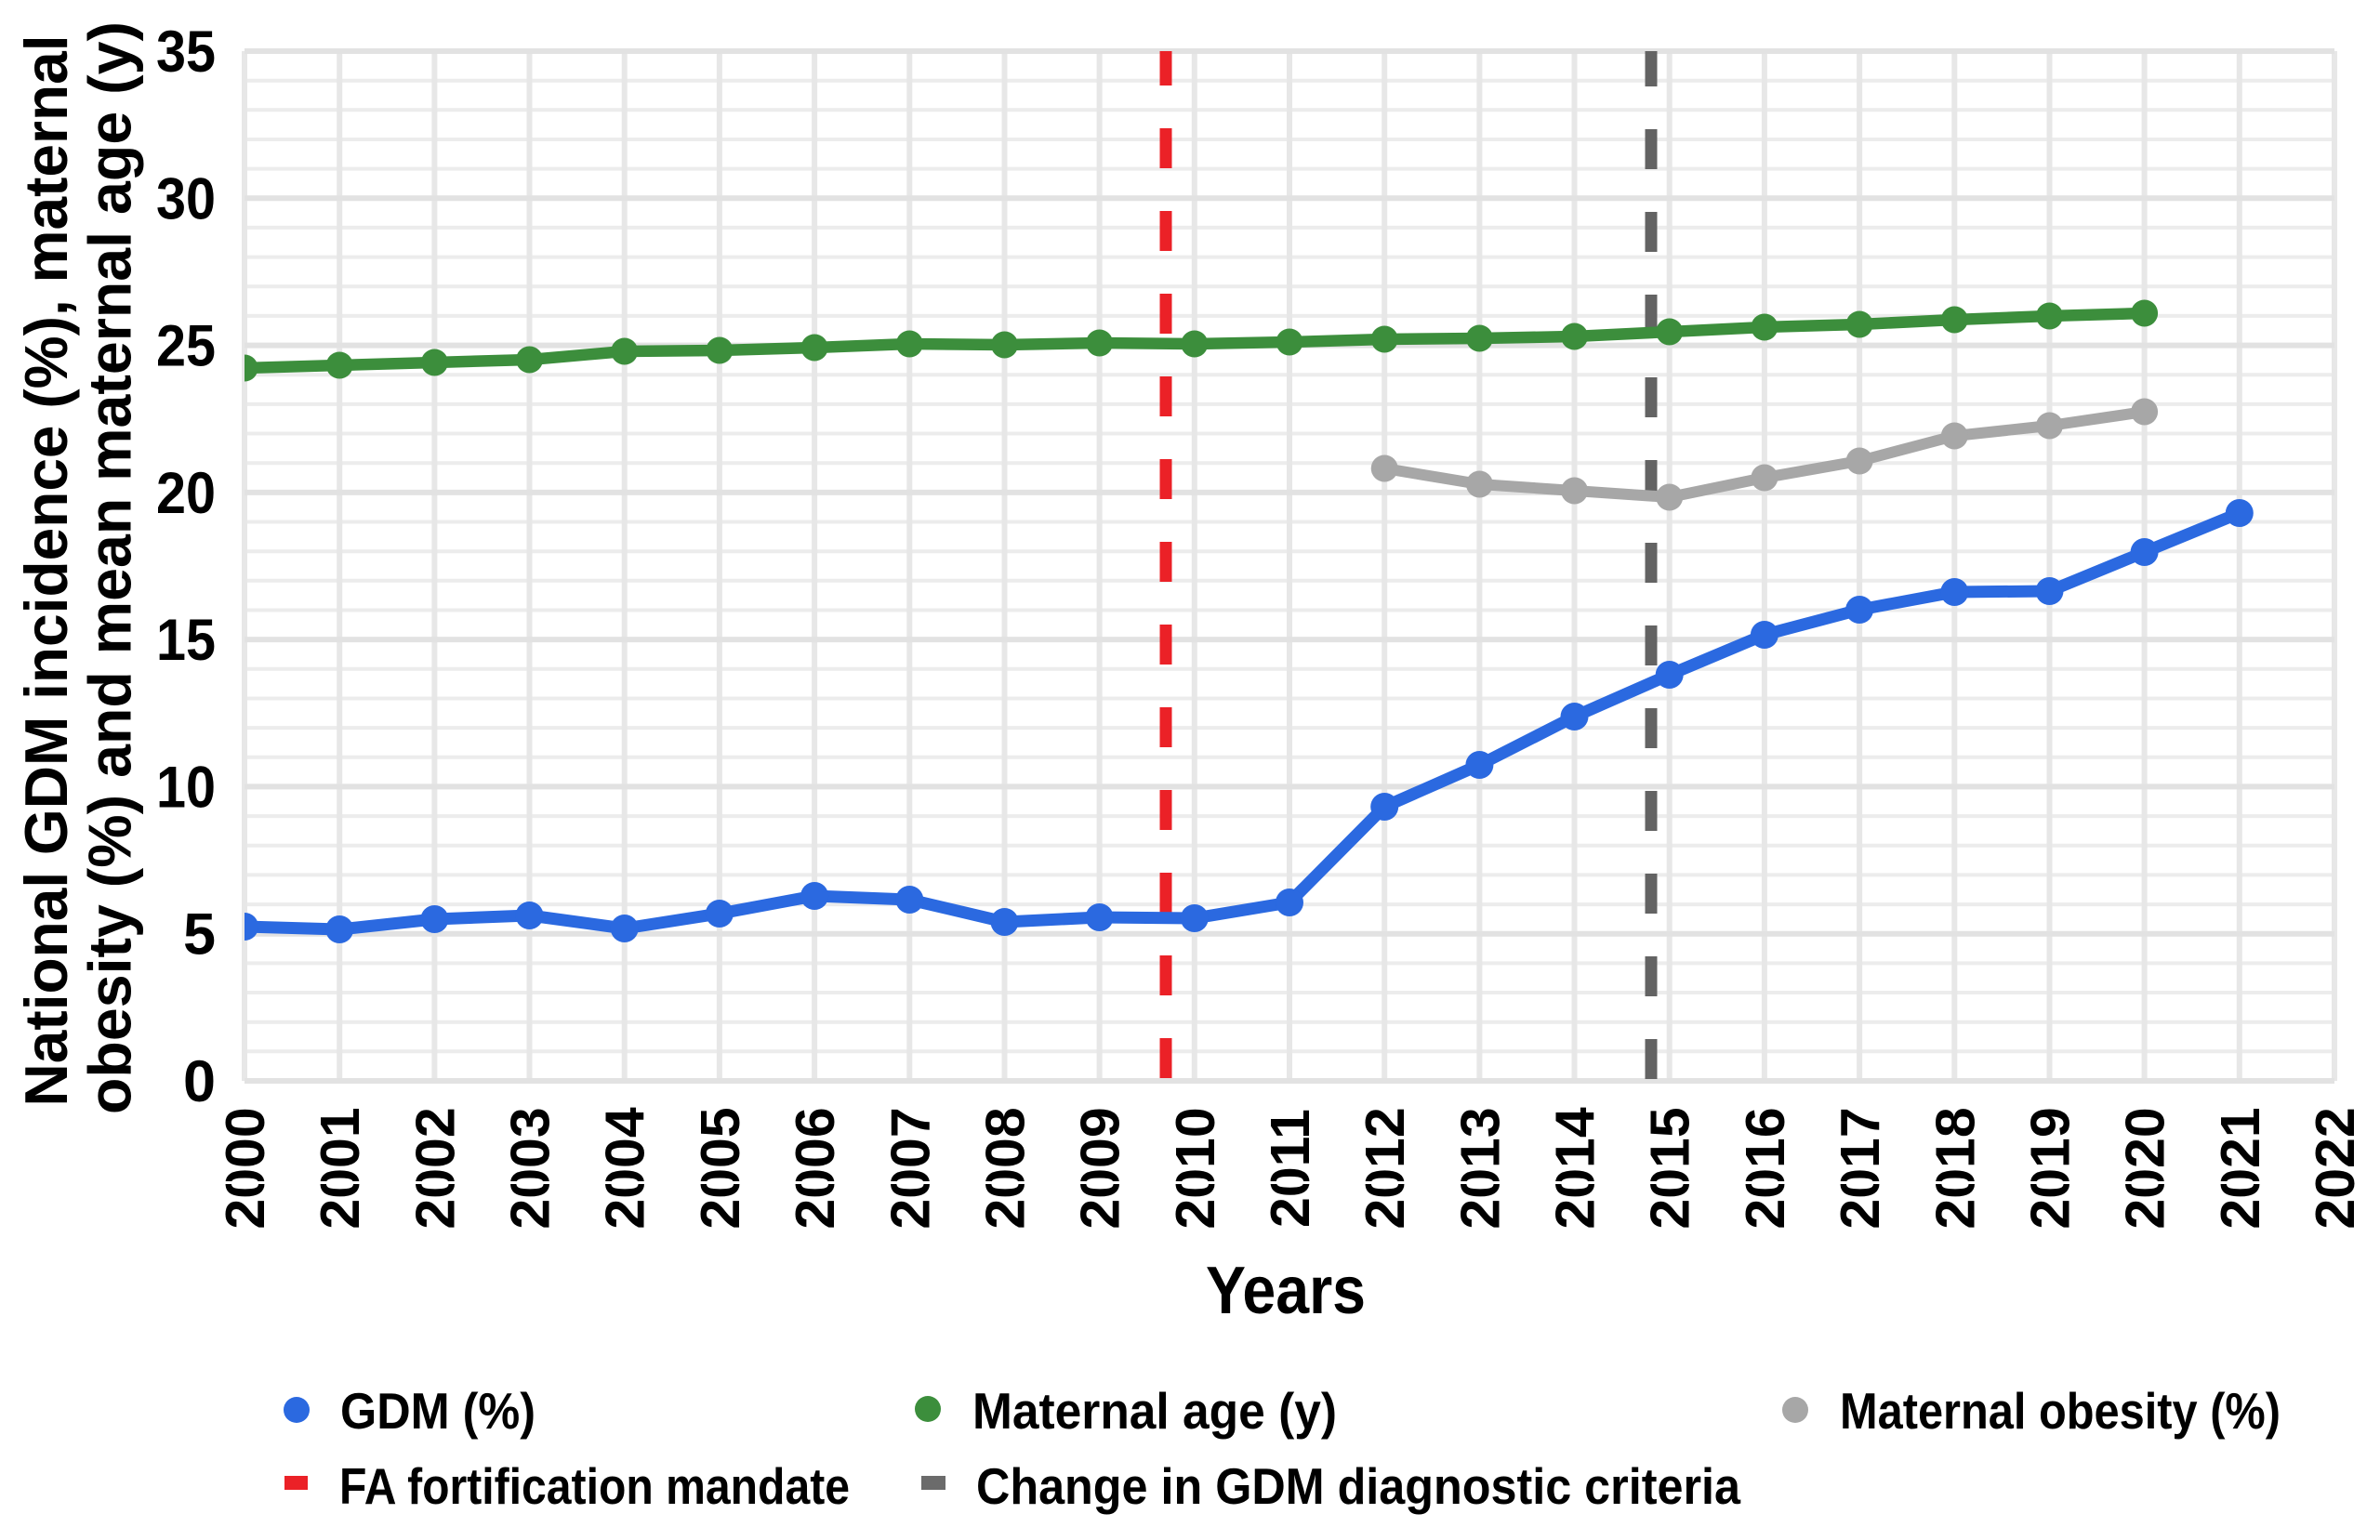 The width and height of the screenshot is (2380, 1540). I want to click on svg-text: 25, so click(186, 347).